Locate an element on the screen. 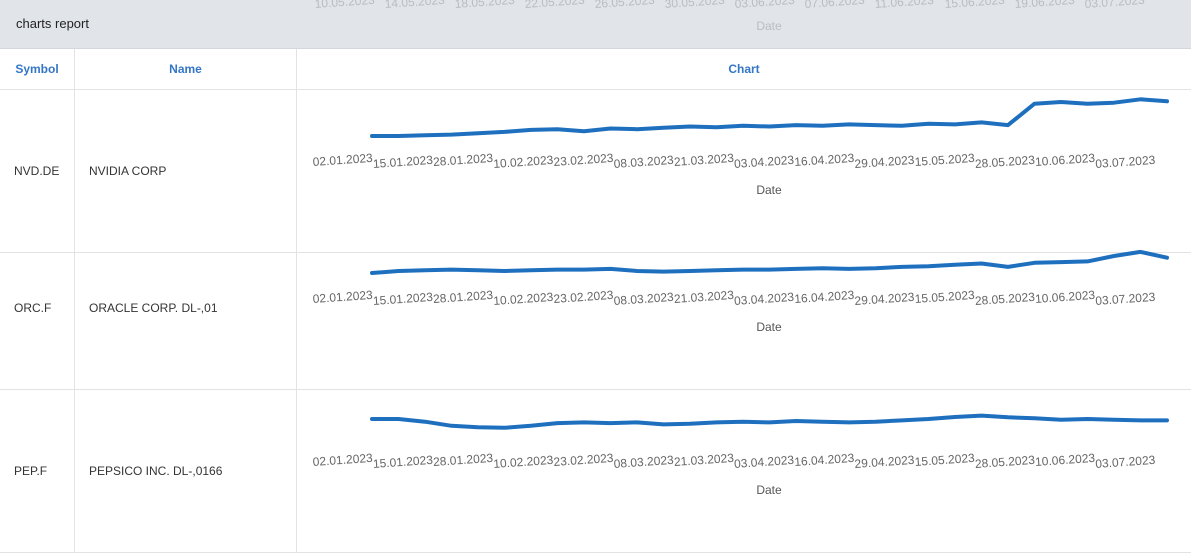  ghost-tick-label: 30.05.2023 is located at coordinates (694, 5).